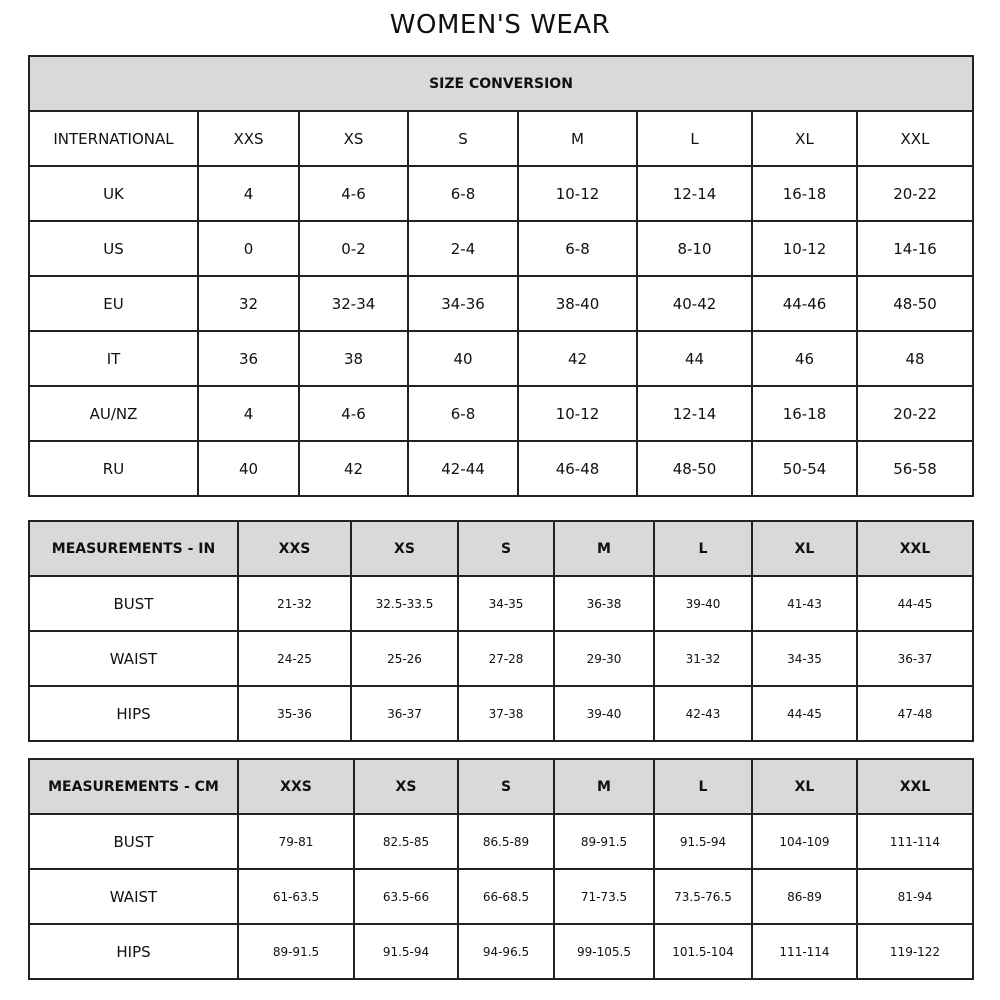 Image resolution: width=1000 pixels, height=1000 pixels. I want to click on table-cell: 48-50, so click(915, 303).